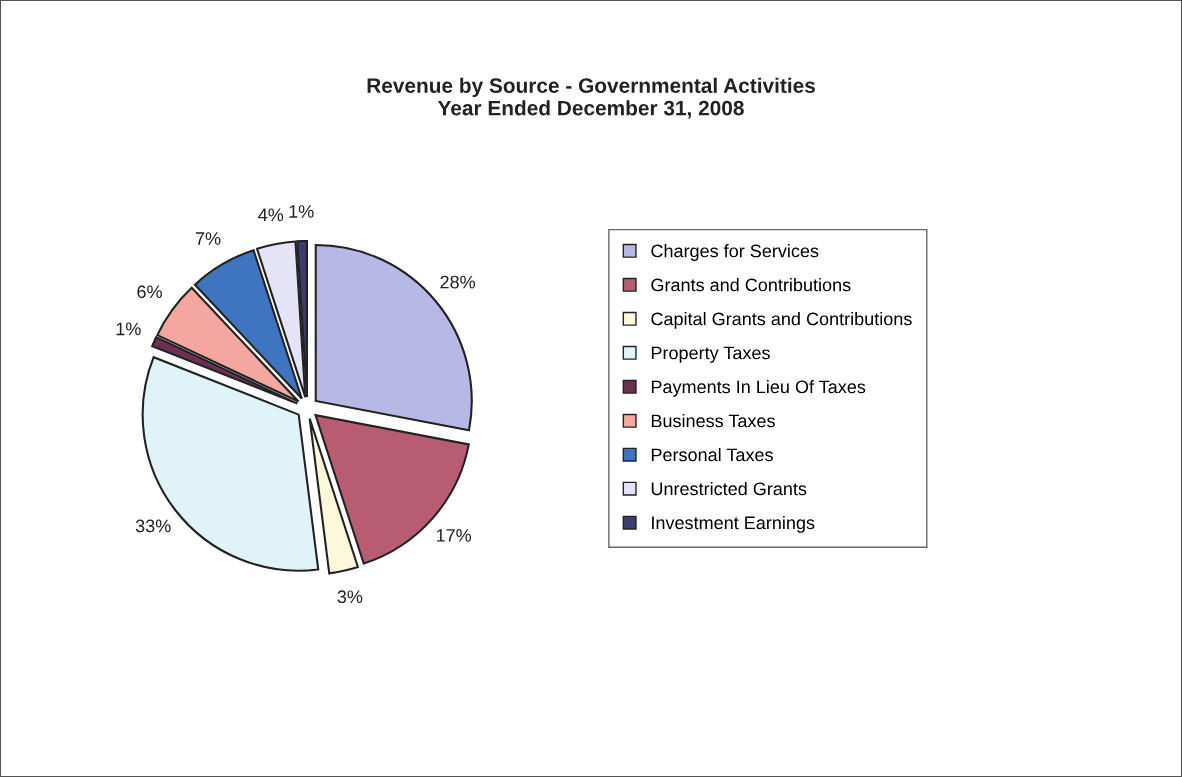 Image resolution: width=1182 pixels, height=777 pixels. Describe the element at coordinates (208, 238) in the screenshot. I see `data-label: 7%` at that location.